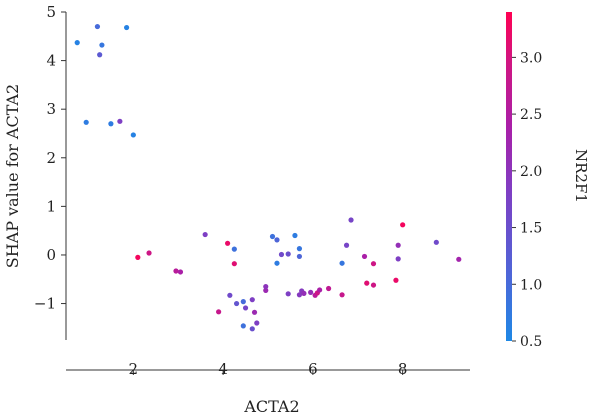 The image size is (600, 420). Describe the element at coordinates (531, 229) in the screenshot. I see `colorbar-tick-label: 1.5` at that location.